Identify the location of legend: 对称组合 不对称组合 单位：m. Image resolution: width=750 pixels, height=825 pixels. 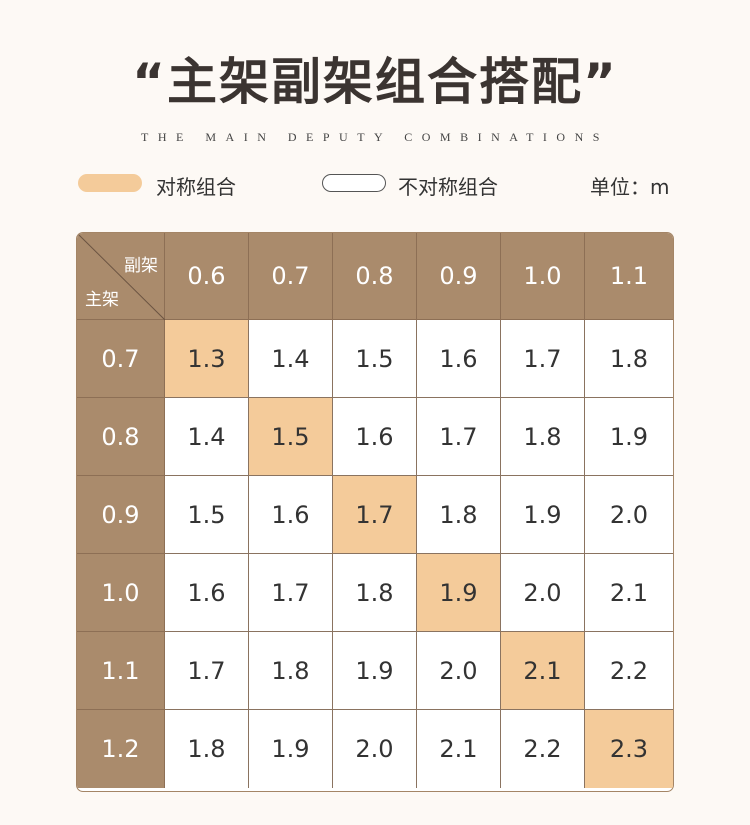
(378, 185).